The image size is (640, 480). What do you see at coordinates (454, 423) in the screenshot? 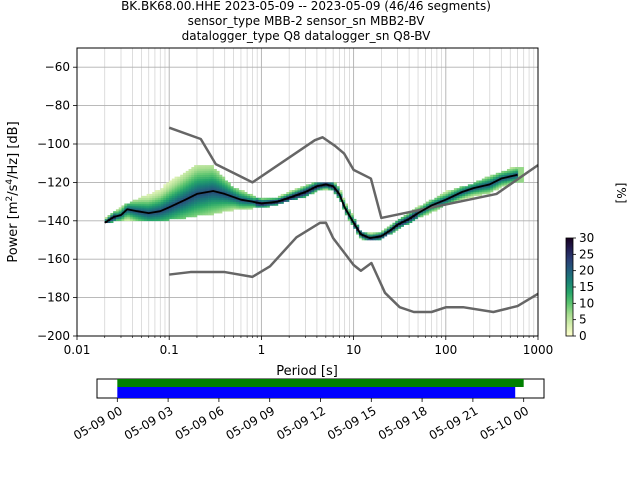
I see `timeline-tick-label: 05-09 21` at bounding box center [454, 423].